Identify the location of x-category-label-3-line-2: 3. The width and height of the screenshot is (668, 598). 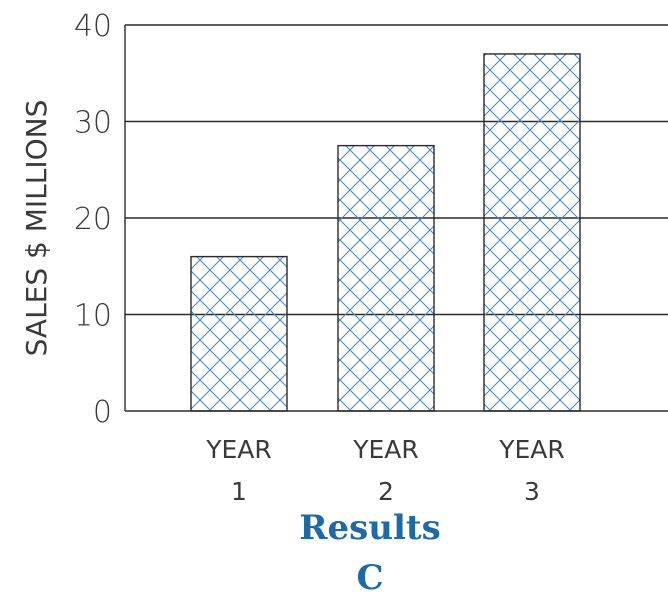
(532, 491).